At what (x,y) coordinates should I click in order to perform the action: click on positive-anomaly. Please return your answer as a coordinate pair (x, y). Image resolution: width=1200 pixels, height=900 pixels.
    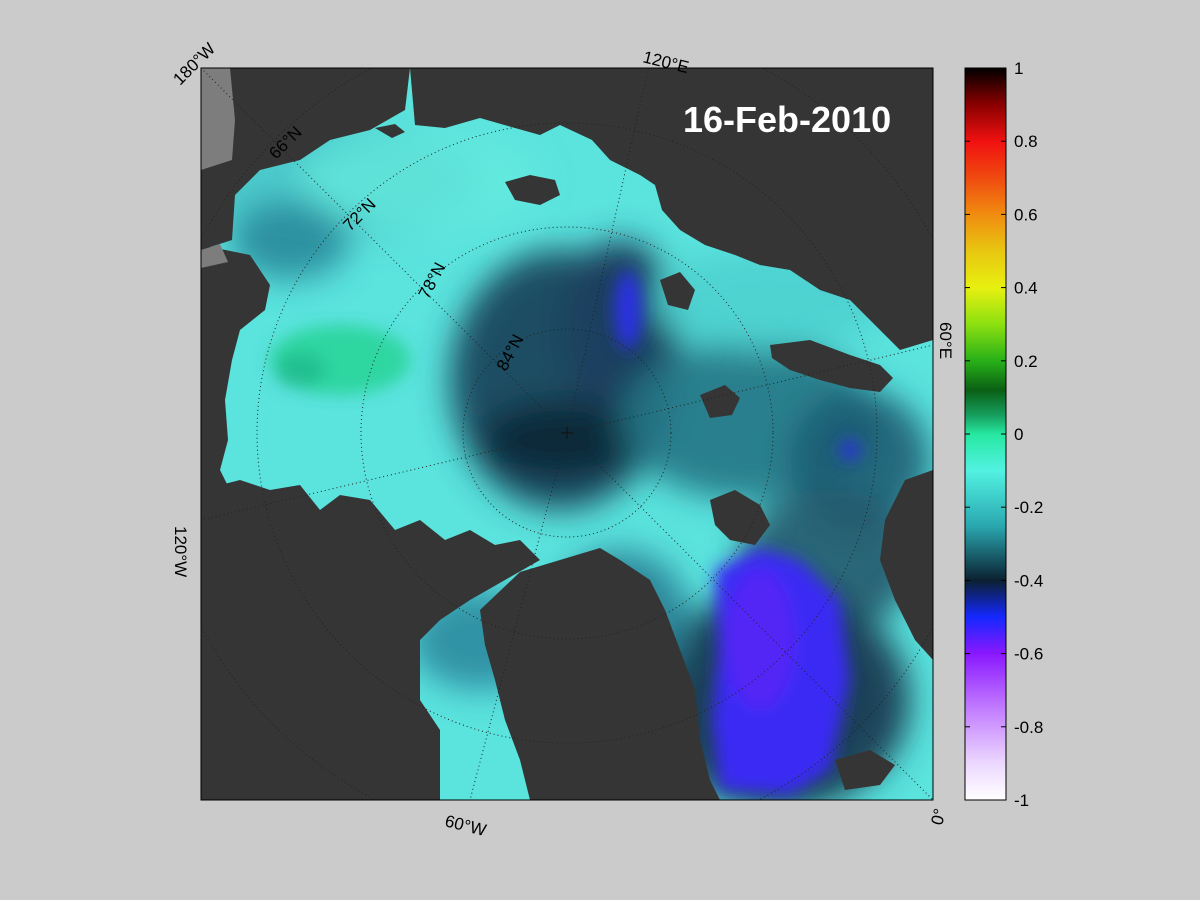
    Looking at the image, I should click on (340, 360).